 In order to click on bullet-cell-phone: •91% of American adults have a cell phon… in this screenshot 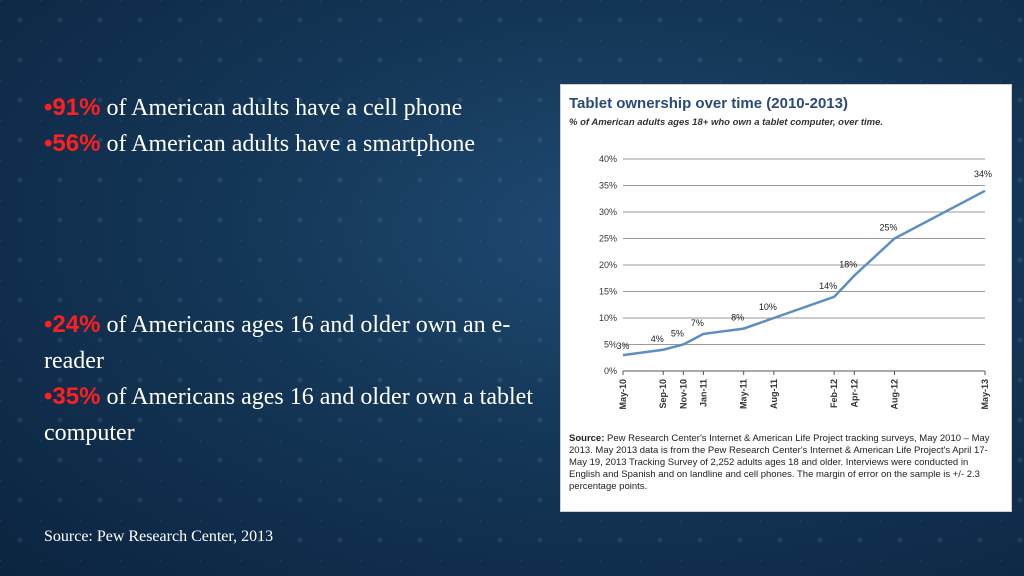, I will do `click(253, 107)`.